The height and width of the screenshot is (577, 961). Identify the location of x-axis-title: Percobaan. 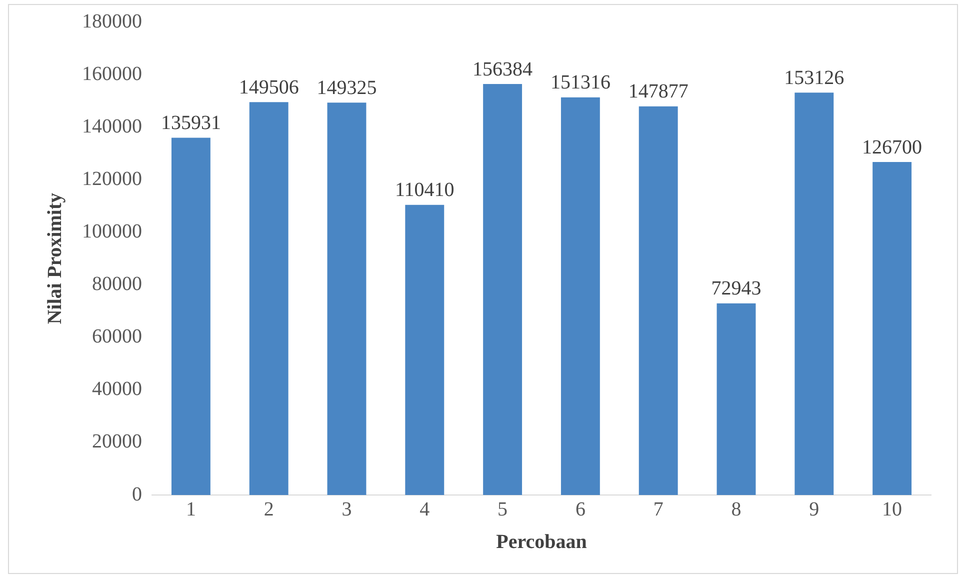
(541, 542).